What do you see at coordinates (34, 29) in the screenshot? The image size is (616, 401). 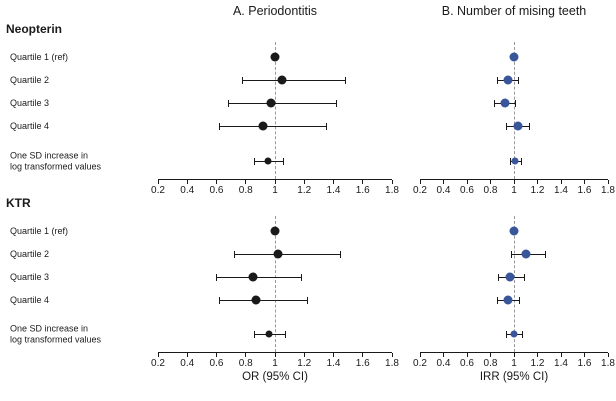 I see `section-heading: Neopterin` at bounding box center [34, 29].